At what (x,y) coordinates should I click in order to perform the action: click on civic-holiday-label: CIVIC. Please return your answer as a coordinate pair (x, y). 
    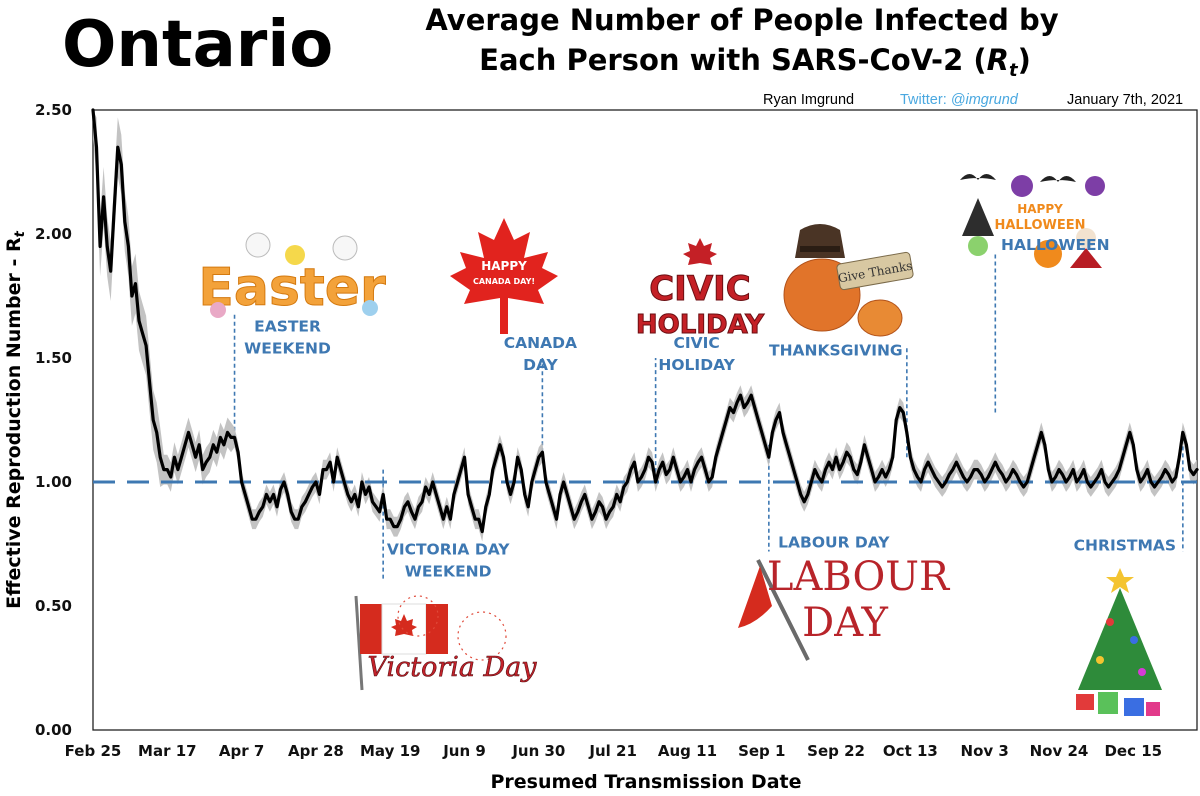
    Looking at the image, I should click on (696, 343).